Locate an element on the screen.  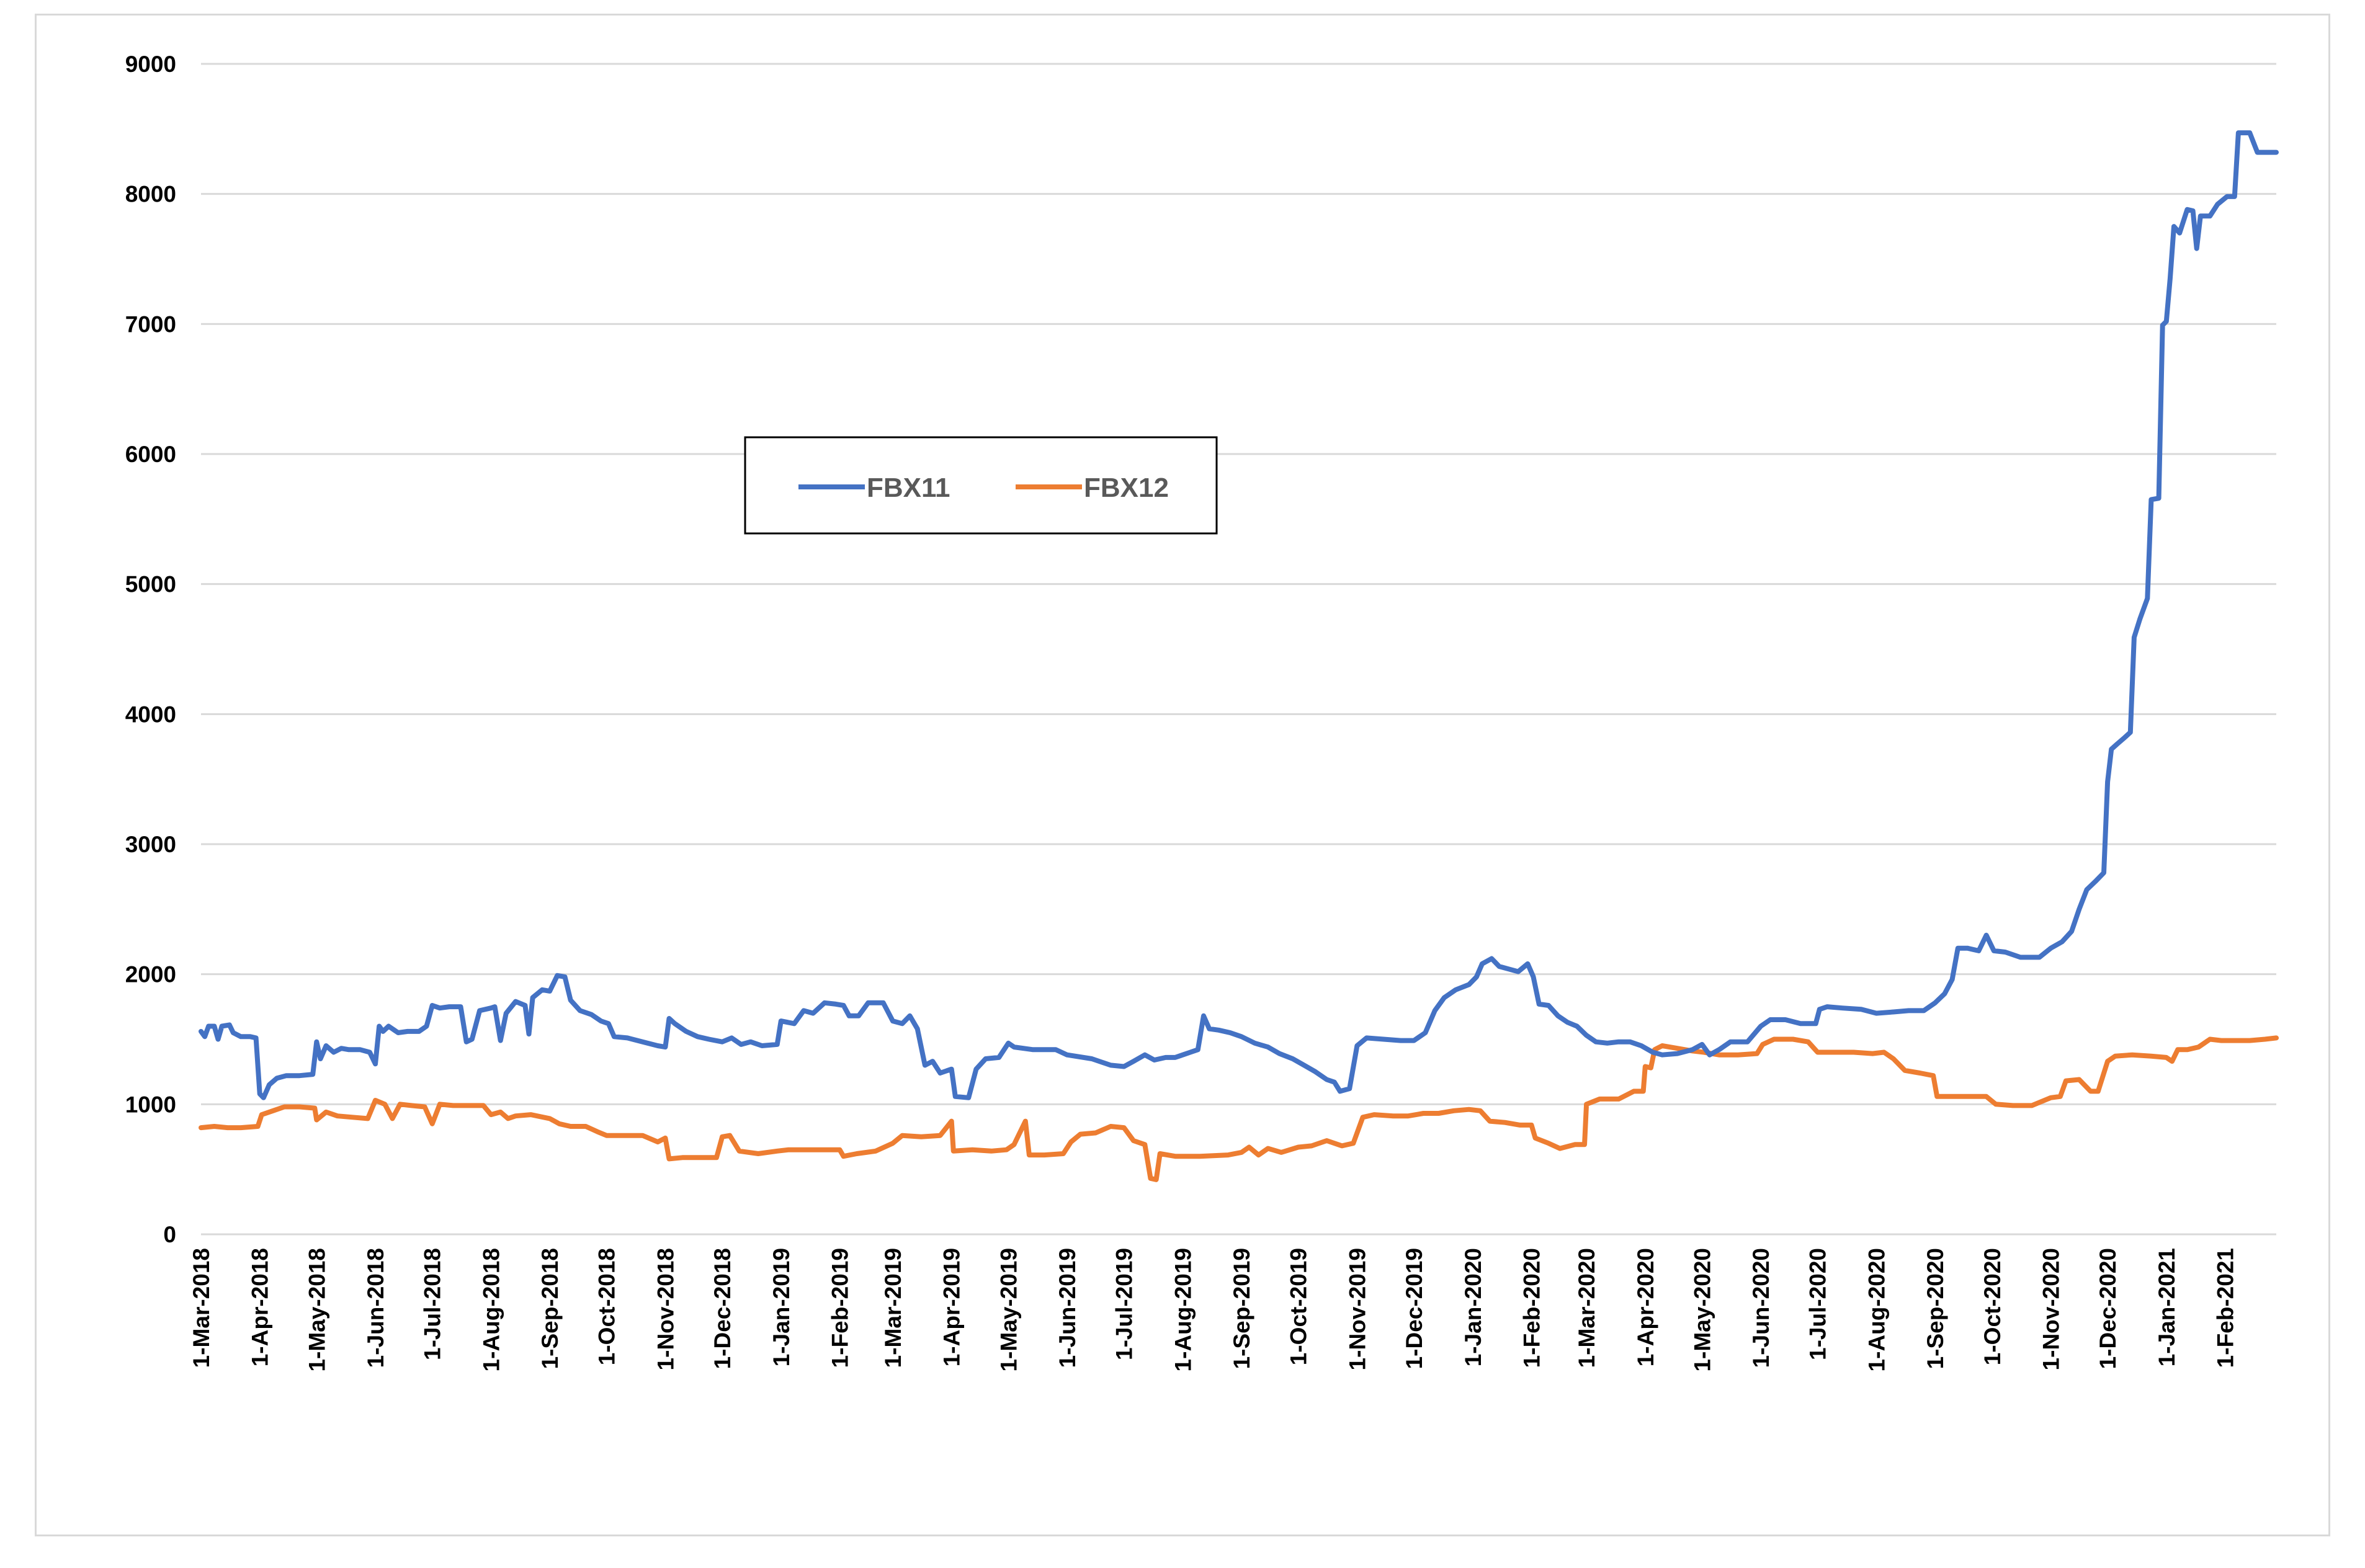
x-tick-label: 1-Apr-2018 is located at coordinates (260, 1307).